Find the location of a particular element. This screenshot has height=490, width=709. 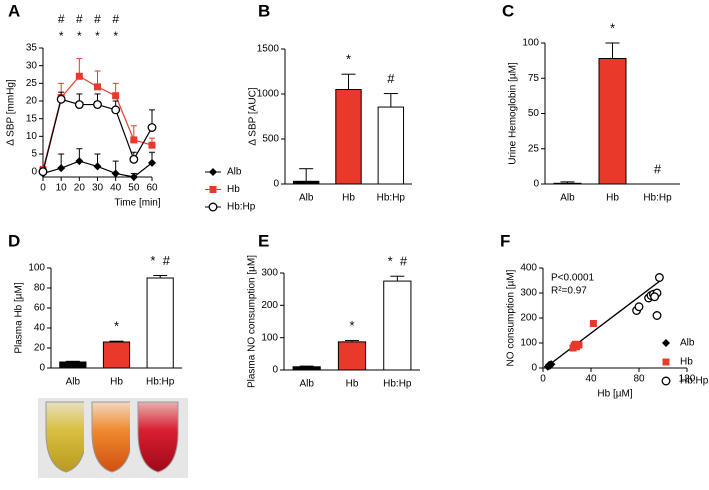

x-tick-label: 120 is located at coordinates (687, 379).